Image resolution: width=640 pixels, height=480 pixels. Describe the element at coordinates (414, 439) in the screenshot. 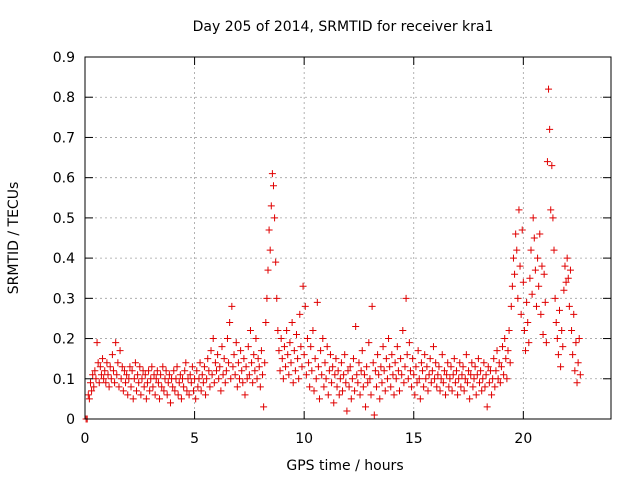

I see `x-tick-label: 15` at that location.